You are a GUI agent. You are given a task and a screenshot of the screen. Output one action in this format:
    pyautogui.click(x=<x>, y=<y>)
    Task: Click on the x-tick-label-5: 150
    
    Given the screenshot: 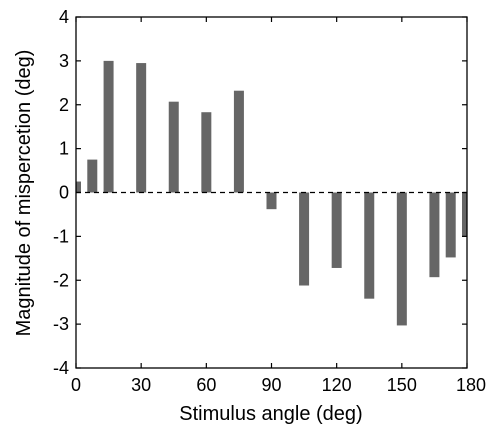 What is the action you would take?
    pyautogui.click(x=402, y=385)
    